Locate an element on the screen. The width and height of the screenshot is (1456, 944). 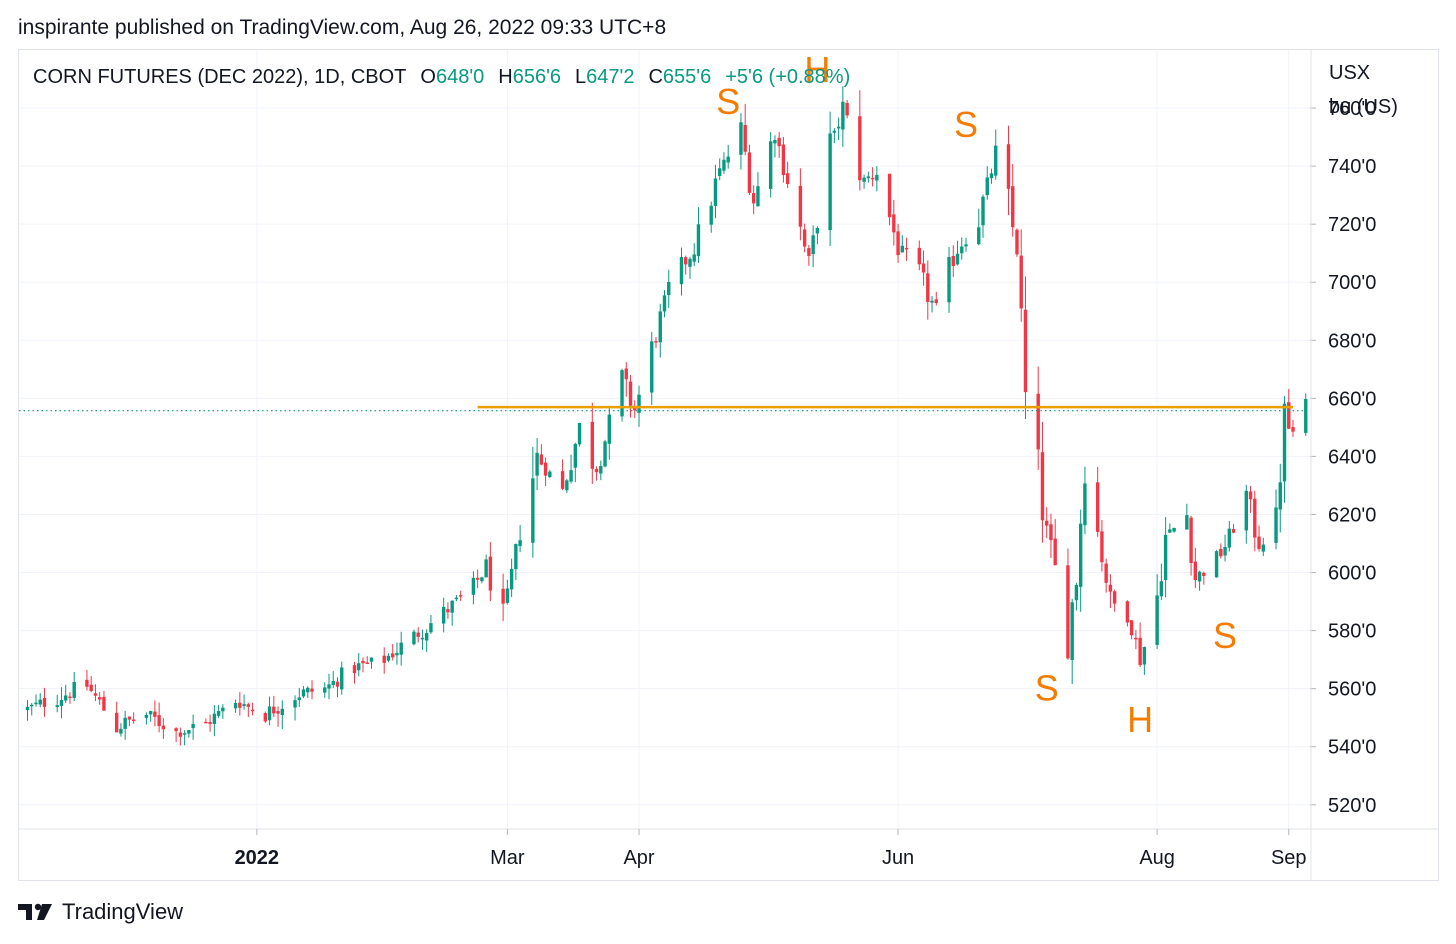
y-tick-label: 740'0 is located at coordinates (1352, 167).